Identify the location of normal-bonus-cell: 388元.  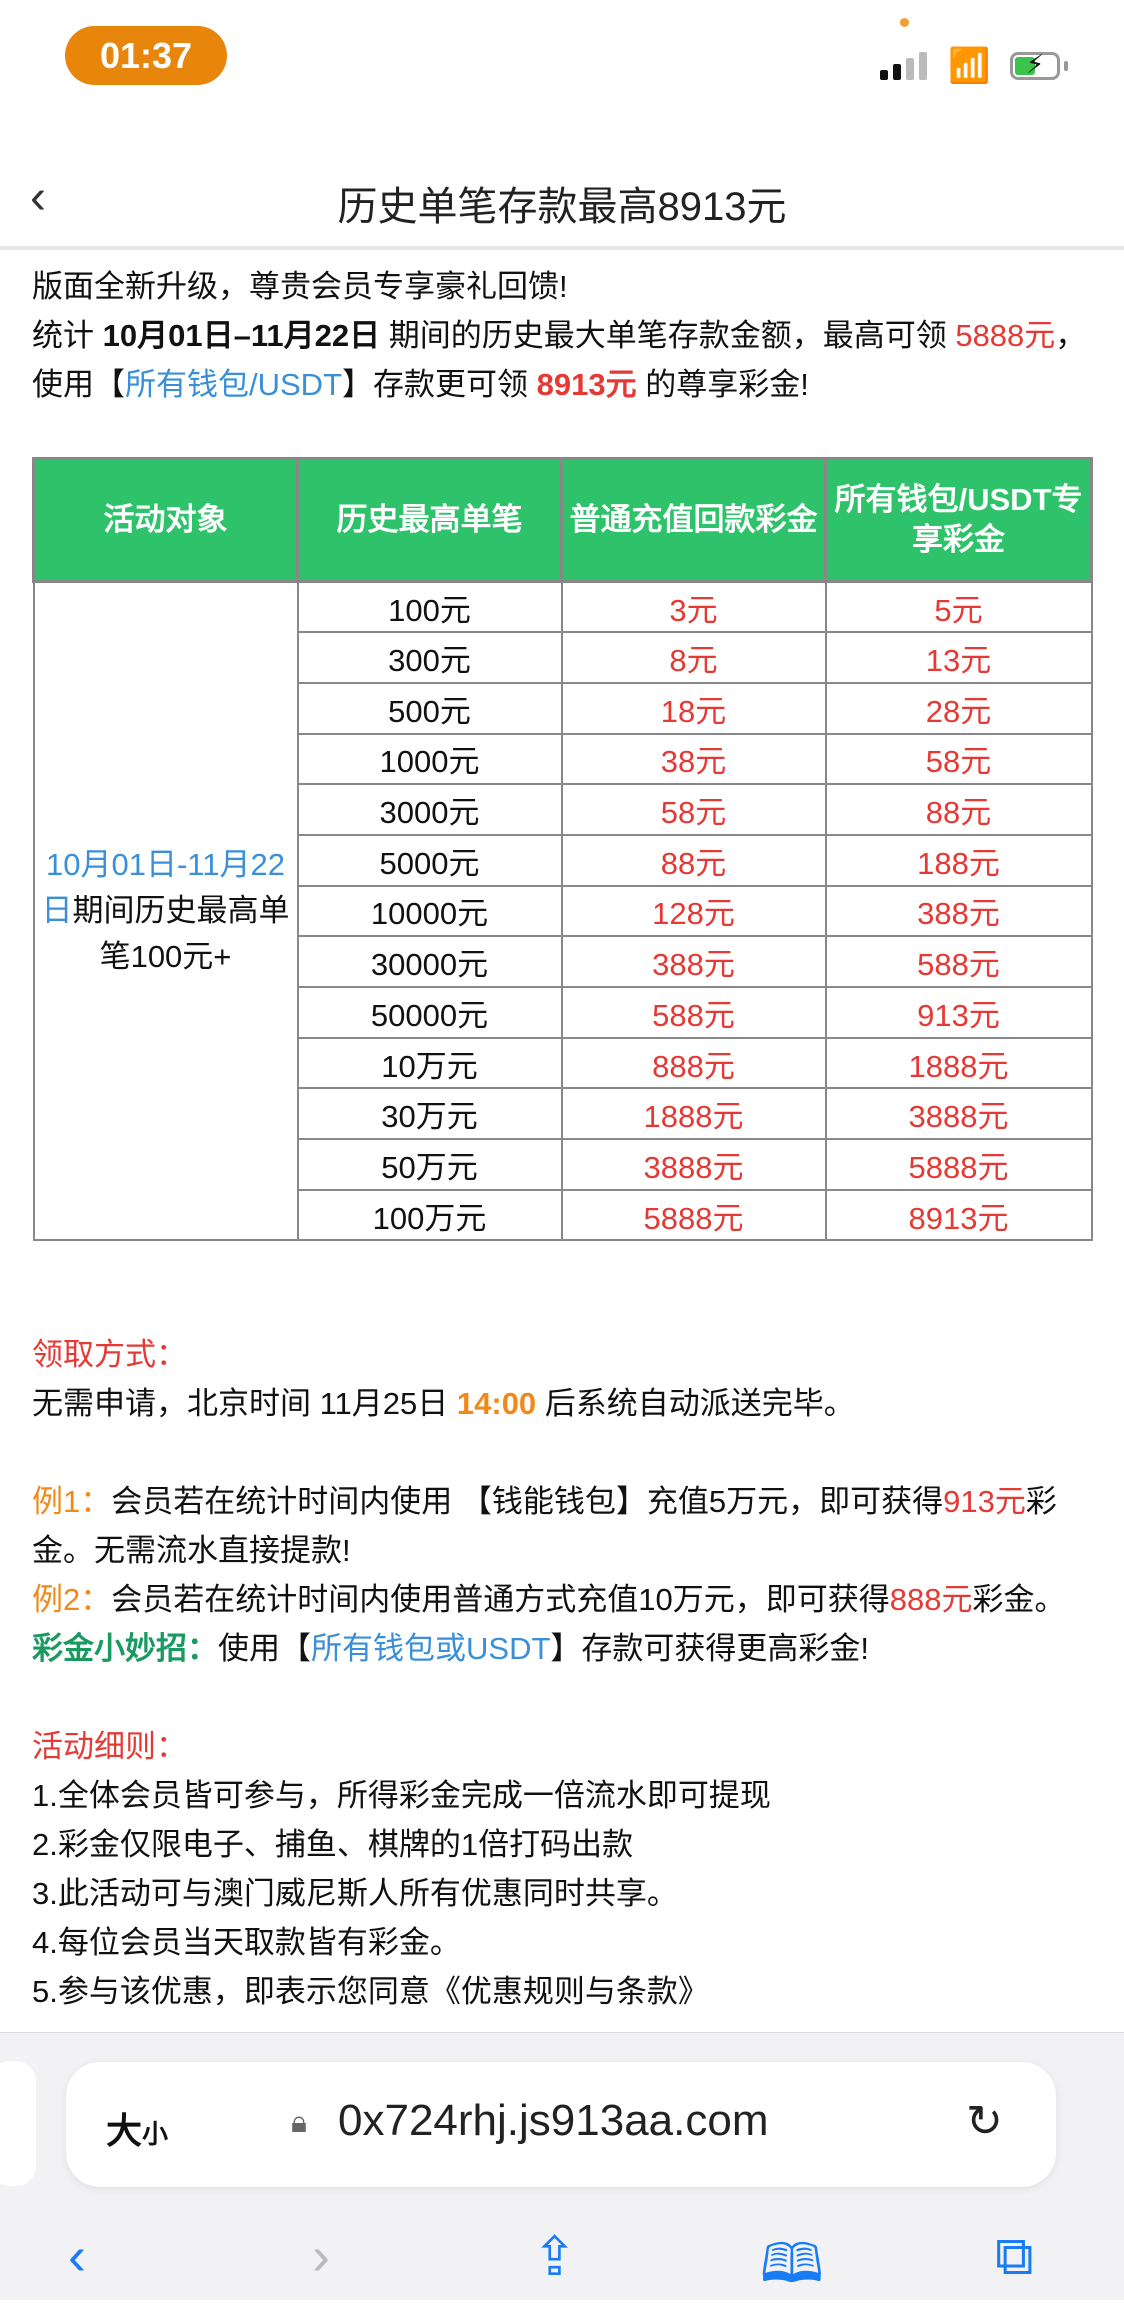
(693, 961).